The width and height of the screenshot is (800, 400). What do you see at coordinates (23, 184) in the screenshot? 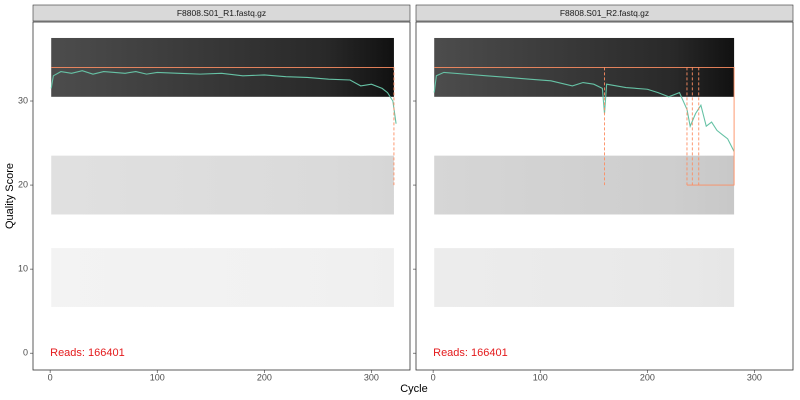
I see `y-tick-label: 20` at bounding box center [23, 184].